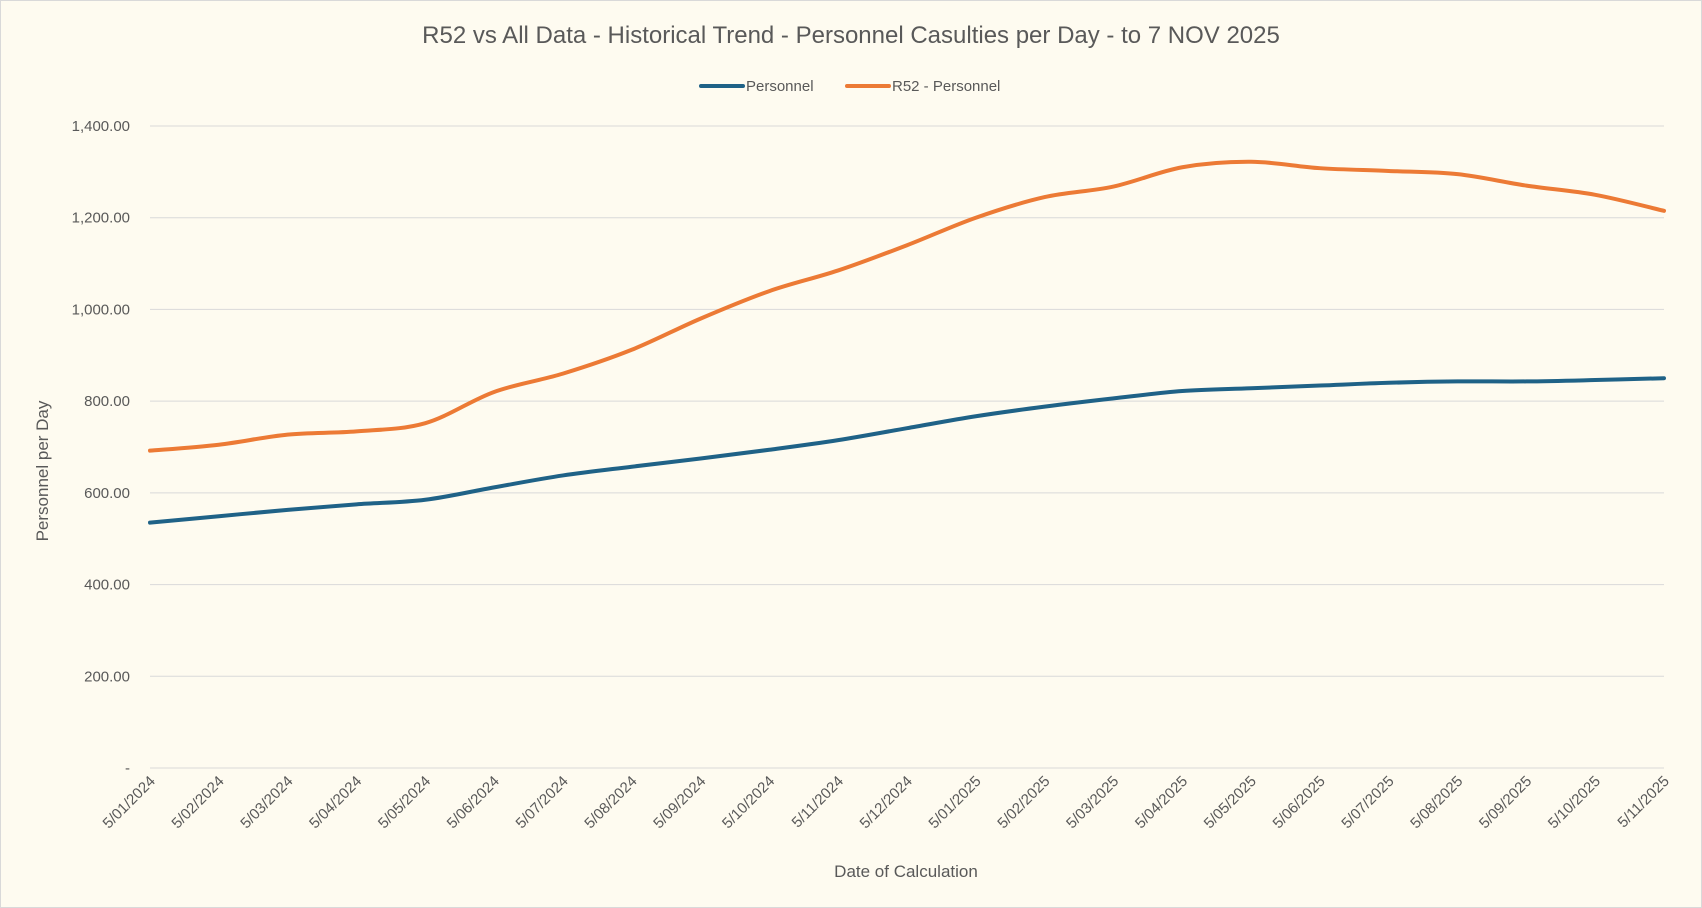  Describe the element at coordinates (907, 450) in the screenshot. I see `series-line-personnel` at that location.